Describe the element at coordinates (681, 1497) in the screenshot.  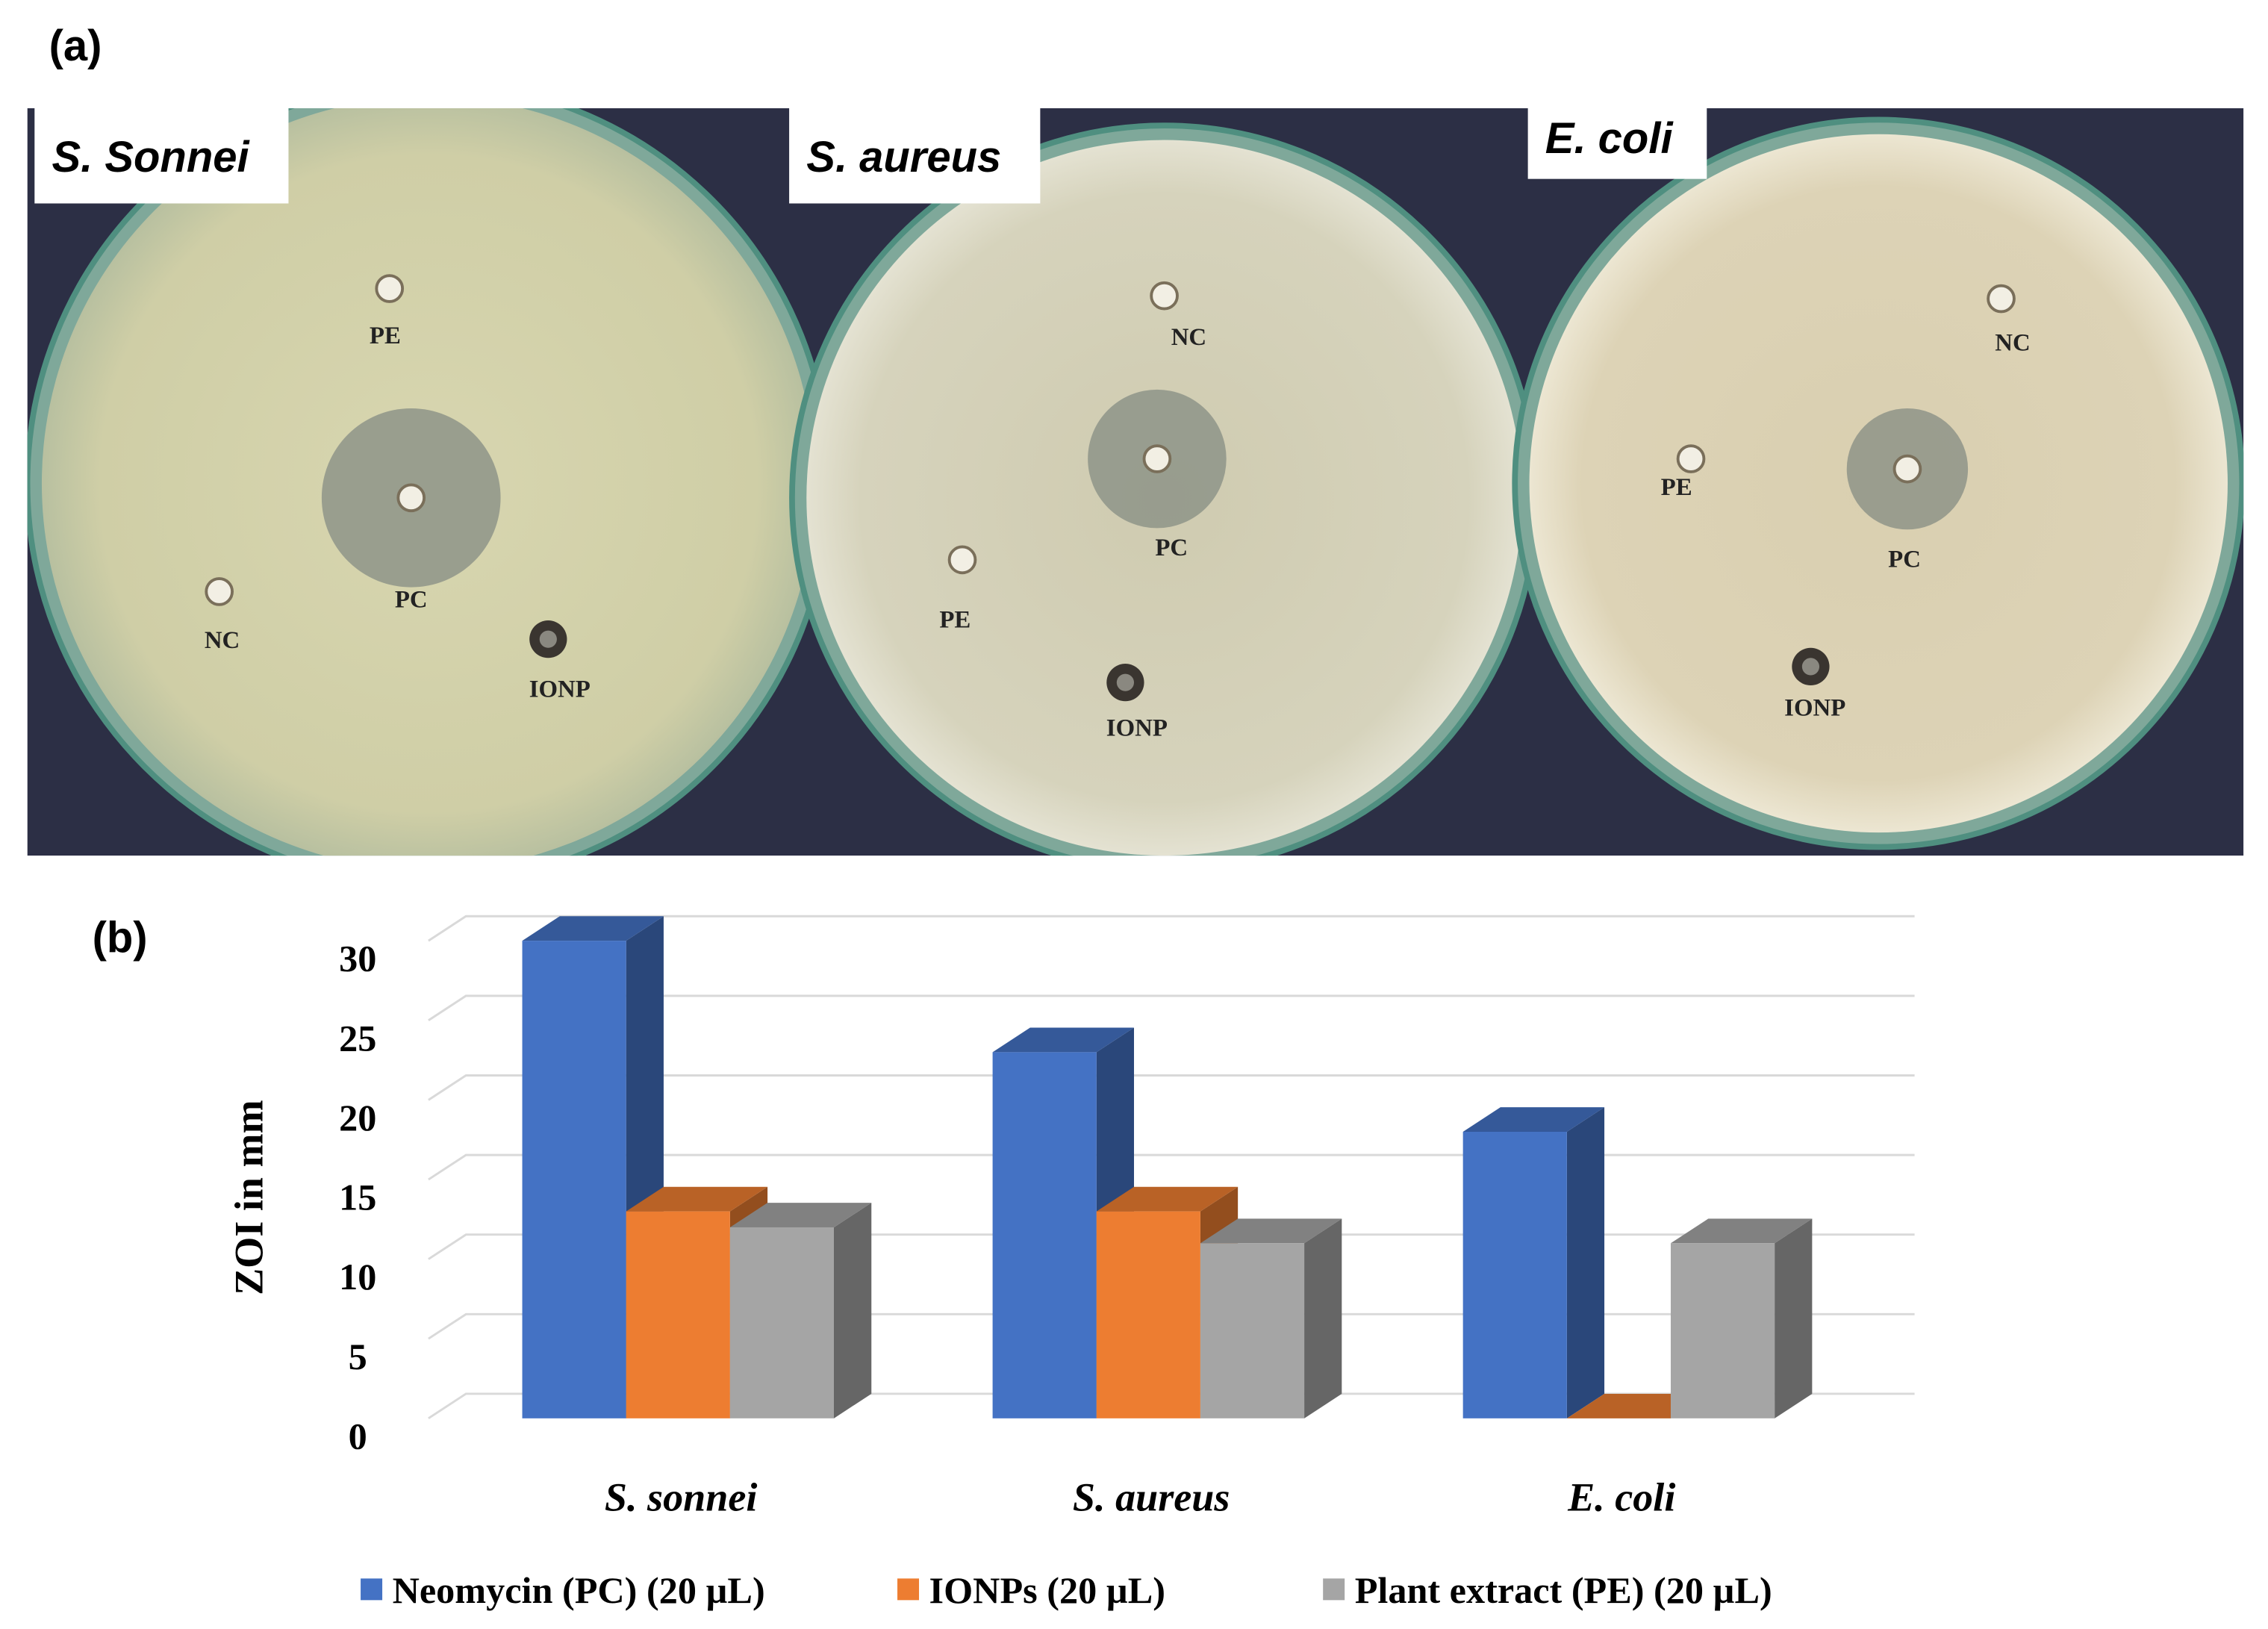
I see `x-tick-label: S. sonnei` at that location.